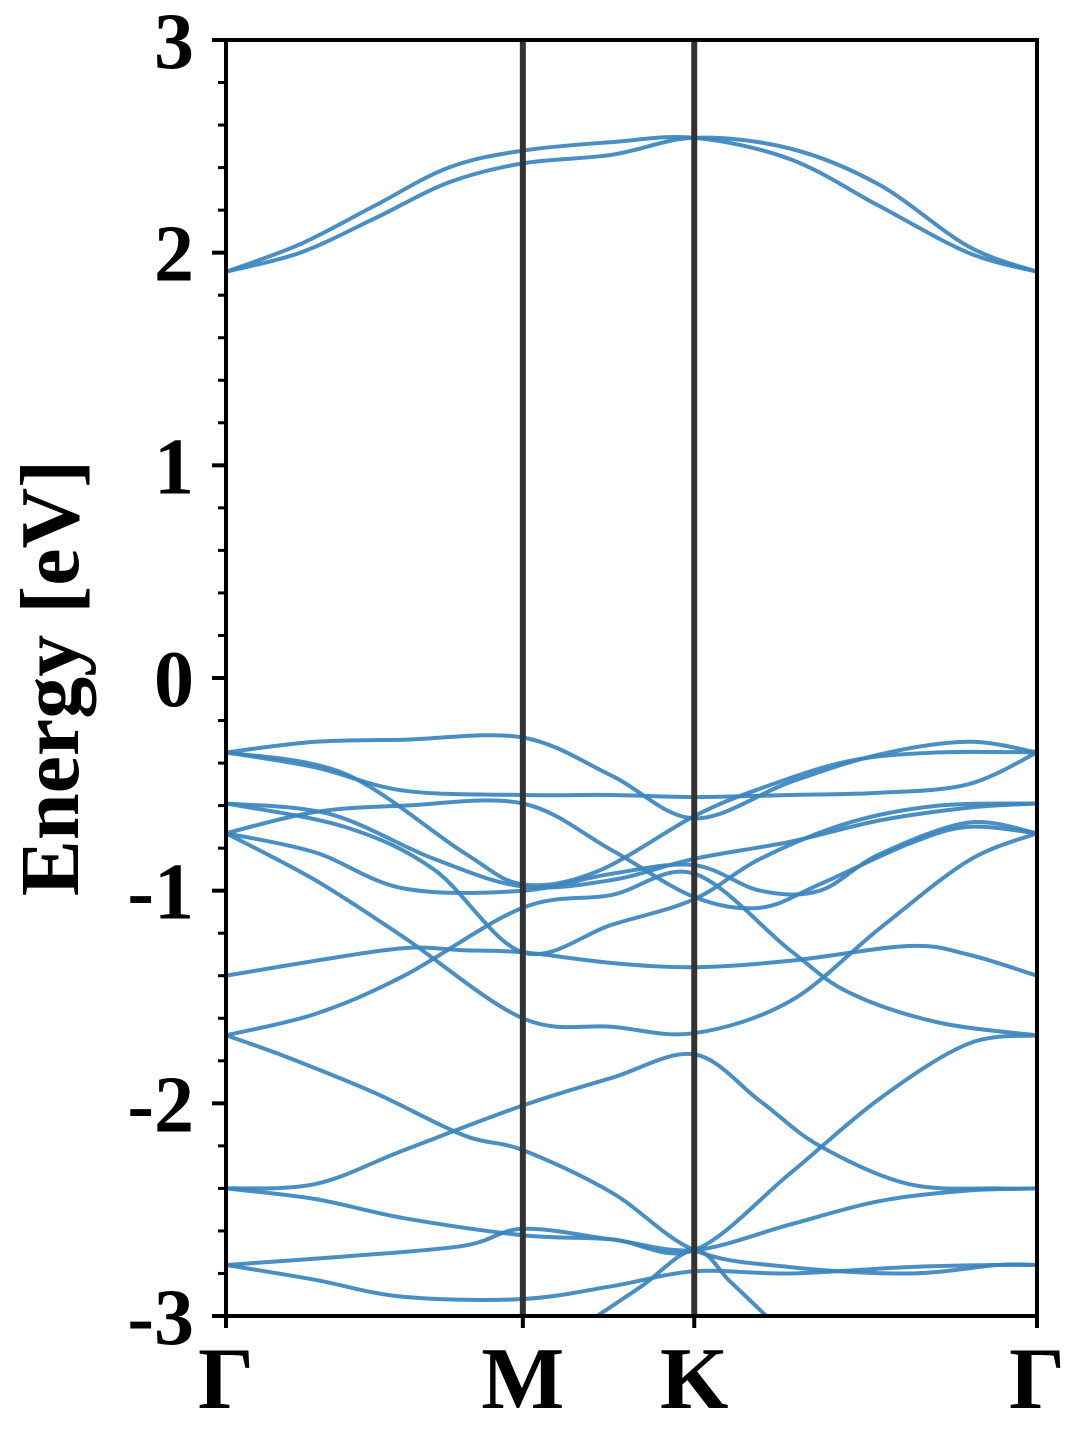 This screenshot has height=1440, width=1080. What do you see at coordinates (174, 467) in the screenshot?
I see `y-tick-label: 1` at bounding box center [174, 467].